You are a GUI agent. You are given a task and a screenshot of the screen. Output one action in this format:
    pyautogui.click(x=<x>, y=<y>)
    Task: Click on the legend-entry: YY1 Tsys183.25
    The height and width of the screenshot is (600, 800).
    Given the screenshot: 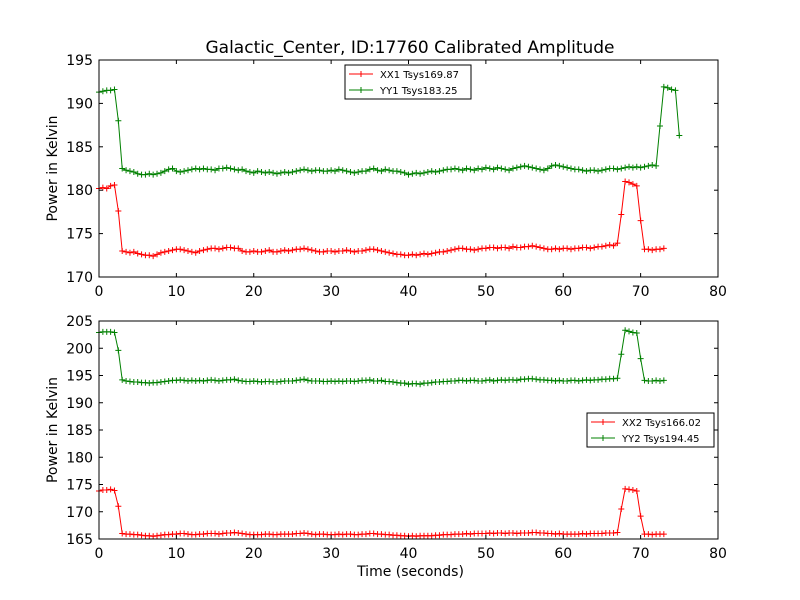 What is the action you would take?
    pyautogui.click(x=418, y=91)
    